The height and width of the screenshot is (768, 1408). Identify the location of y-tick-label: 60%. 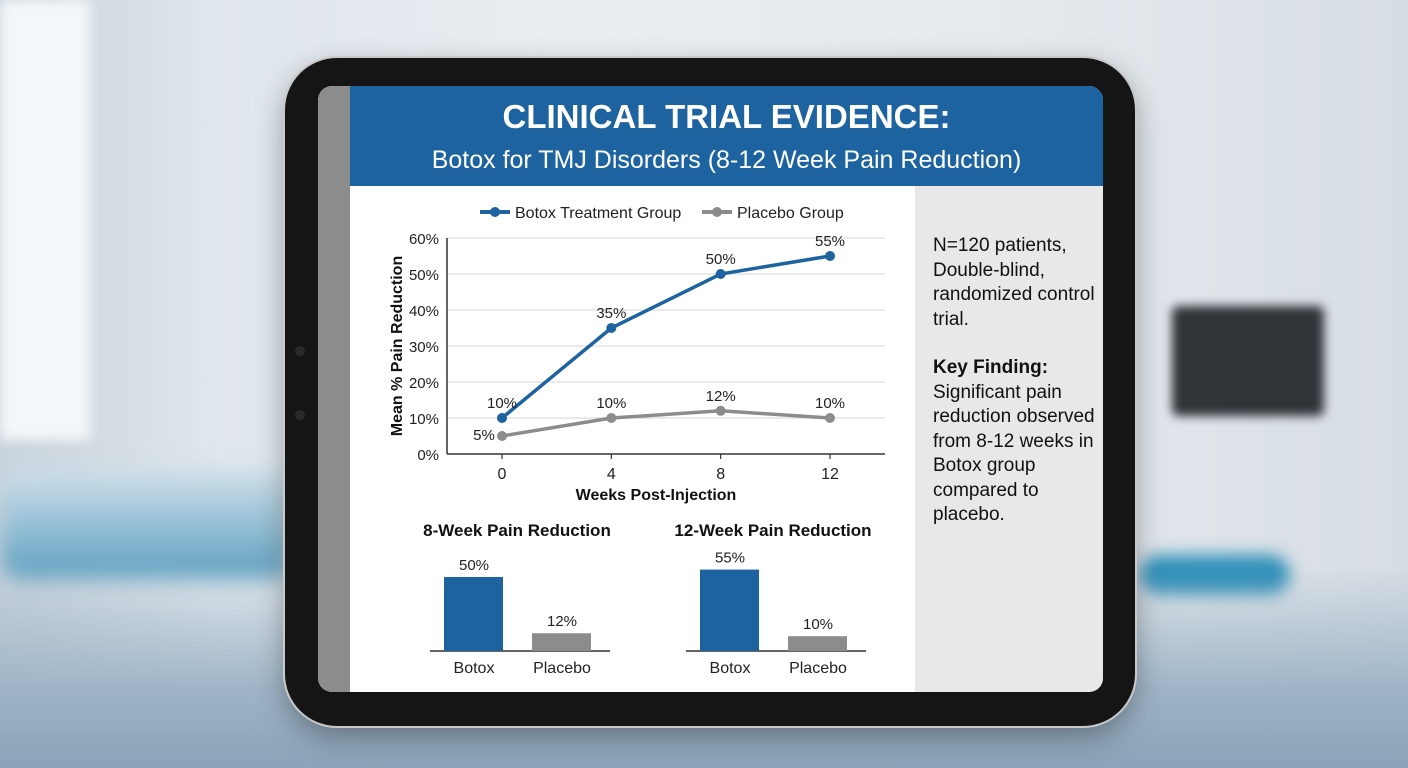
(424, 239).